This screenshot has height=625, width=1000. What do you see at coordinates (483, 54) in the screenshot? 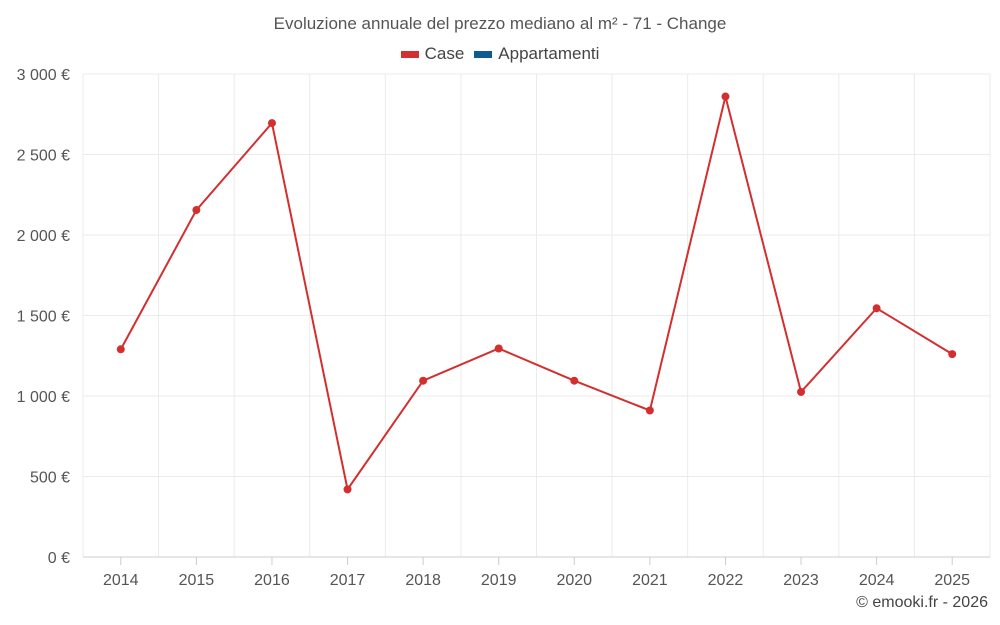
I see `legend-swatch-appartamenti` at bounding box center [483, 54].